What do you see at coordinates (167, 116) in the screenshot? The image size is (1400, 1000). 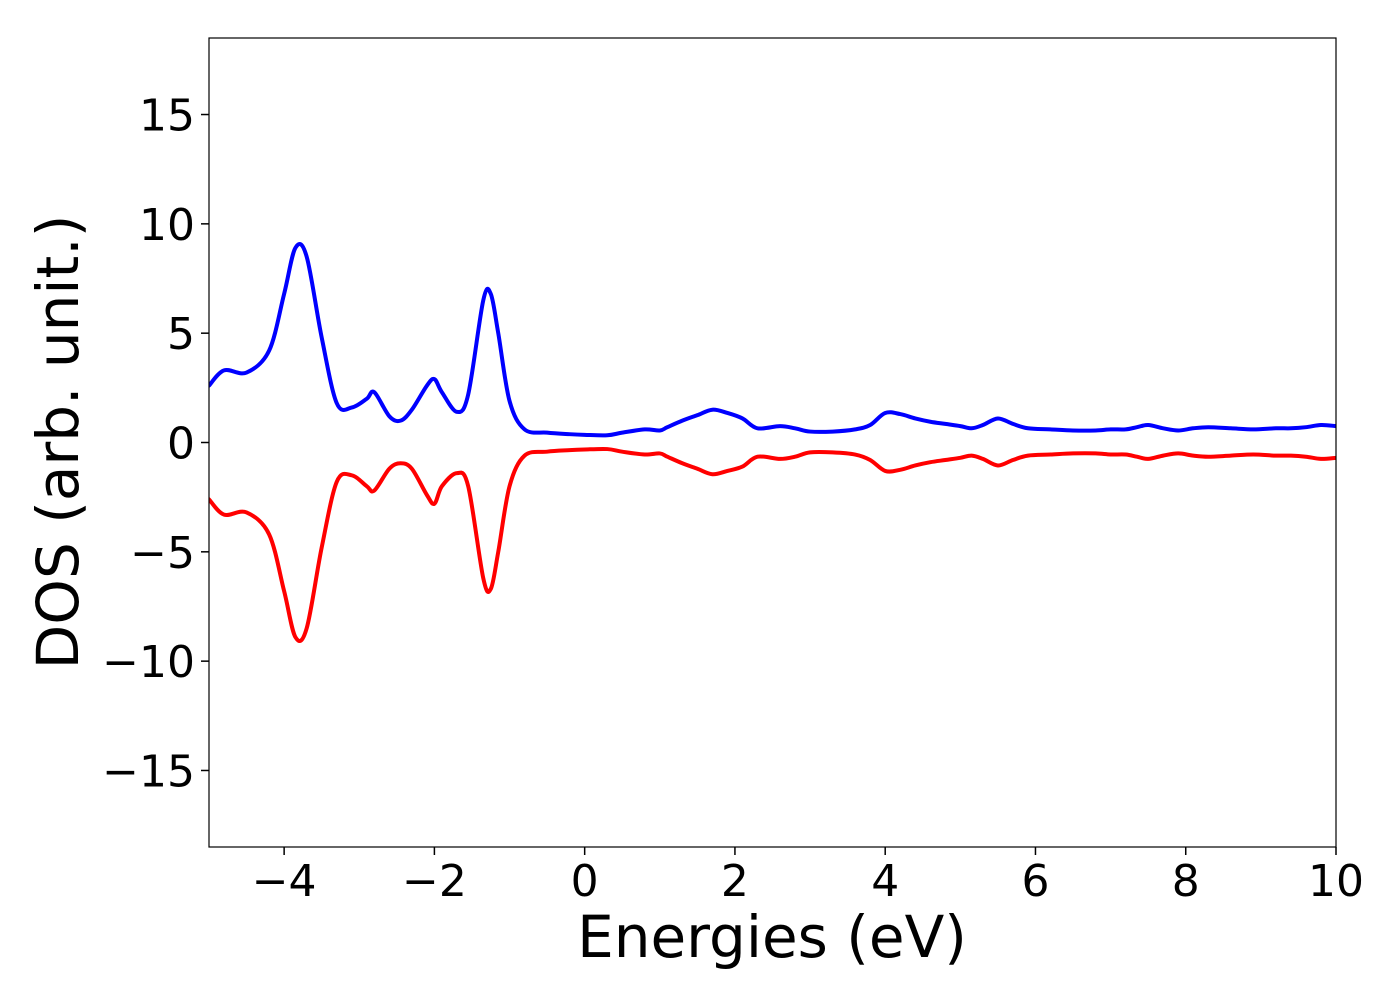 I see `y-tick-label: 15` at bounding box center [167, 116].